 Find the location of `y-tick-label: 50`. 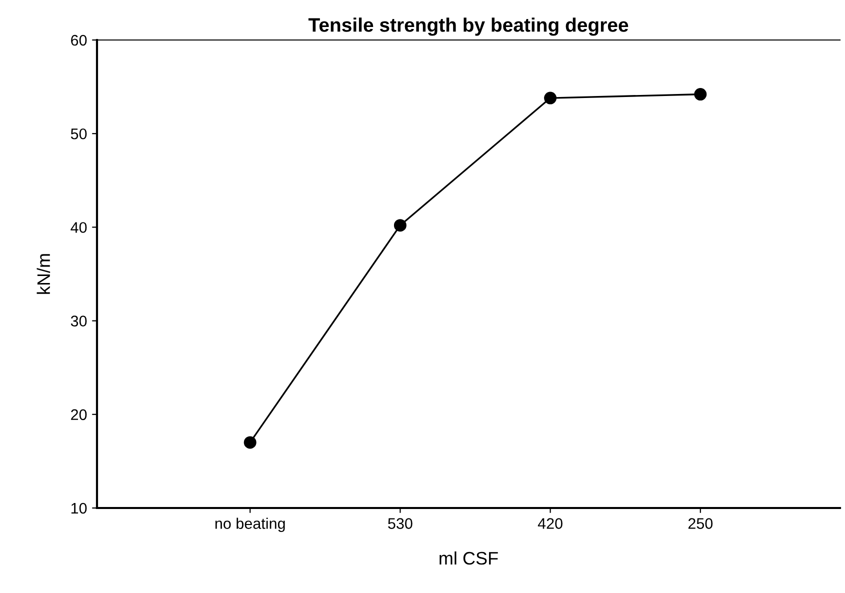

y-tick-label: 50 is located at coordinates (78, 134).